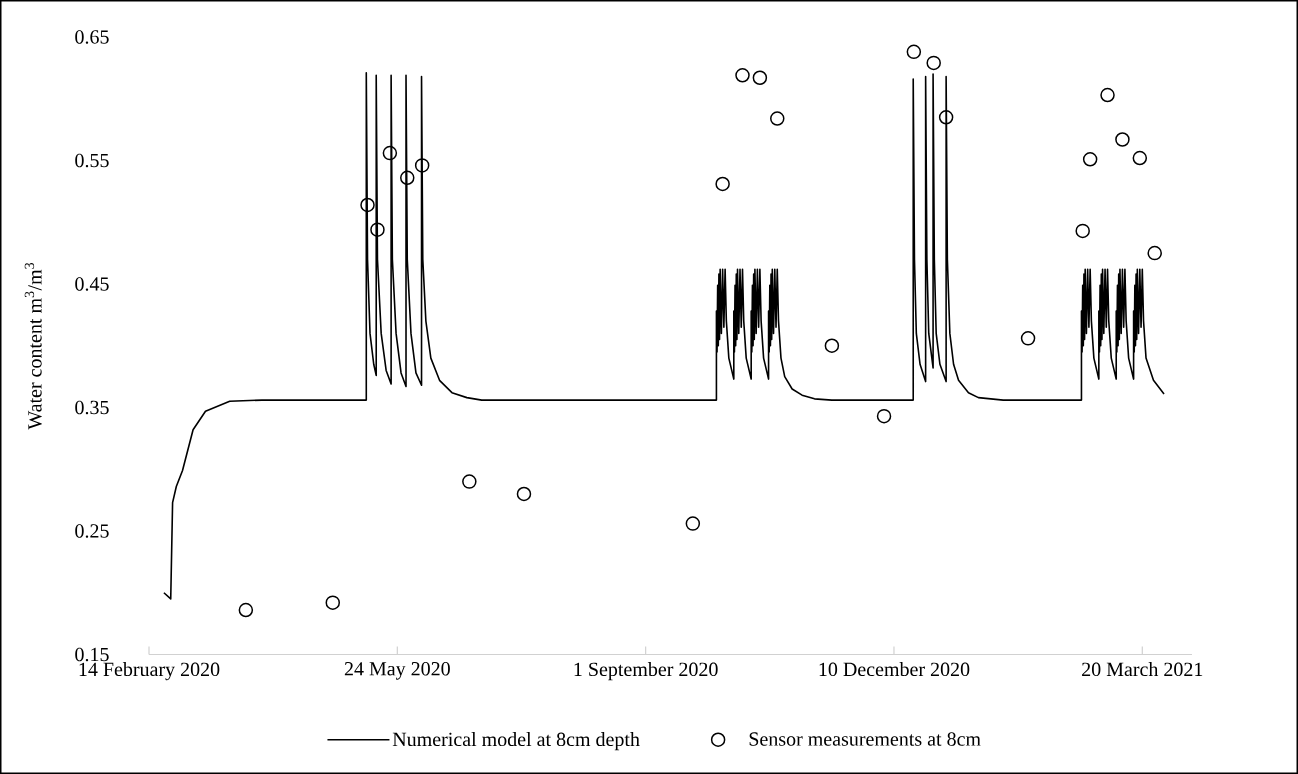  Describe the element at coordinates (149, 671) in the screenshot. I see `x-tick-label: 14 February 2020` at that location.